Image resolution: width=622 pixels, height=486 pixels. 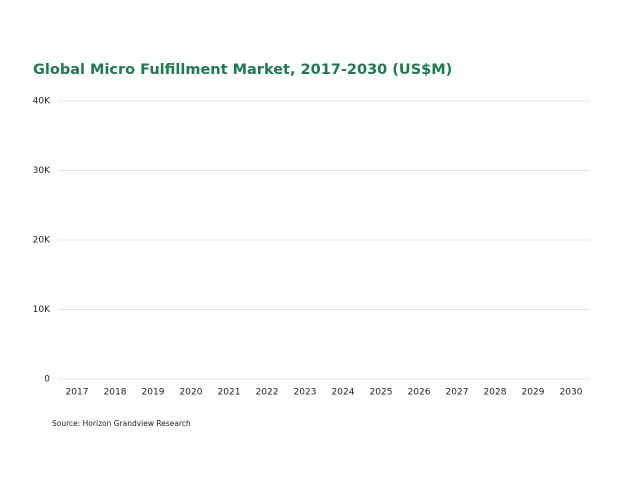 What do you see at coordinates (42, 241) in the screenshot?
I see `y-tick-label: 20K` at bounding box center [42, 241].